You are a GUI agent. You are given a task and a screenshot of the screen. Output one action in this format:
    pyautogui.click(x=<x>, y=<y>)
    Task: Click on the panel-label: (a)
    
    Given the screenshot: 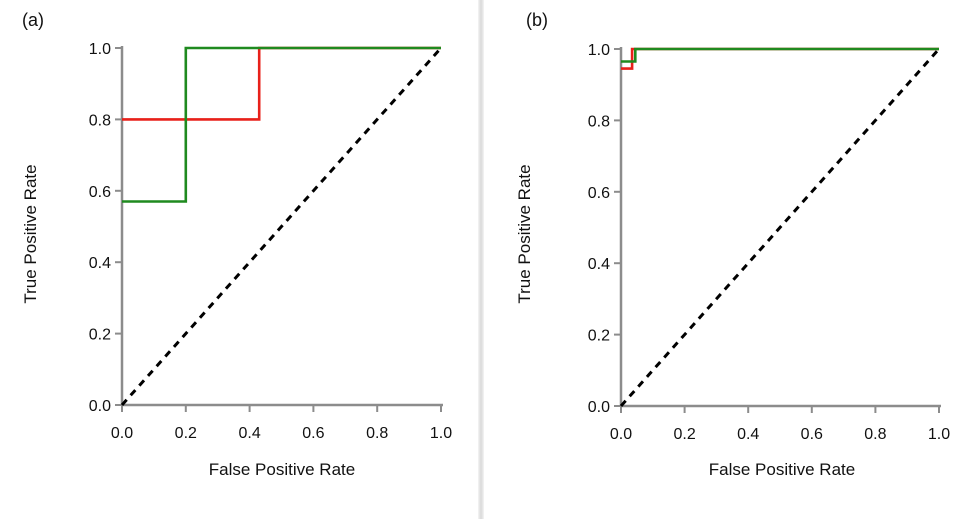 What is the action you would take?
    pyautogui.click(x=33, y=20)
    